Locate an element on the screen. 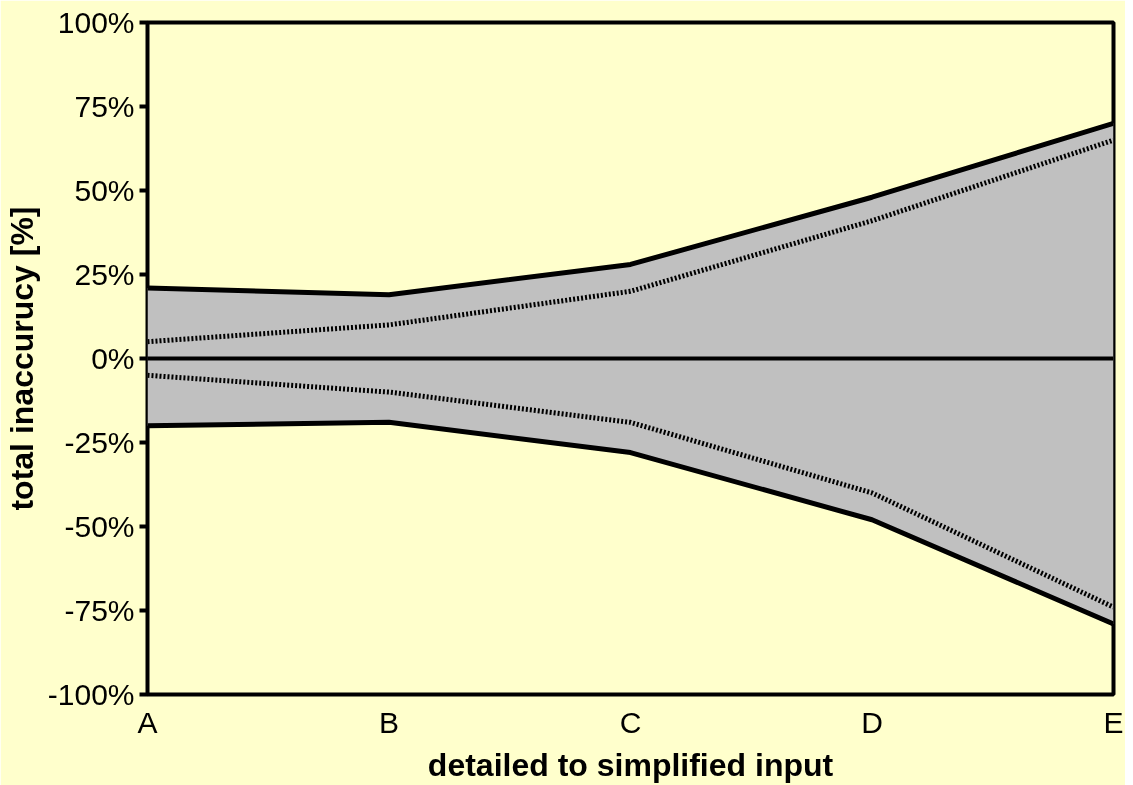 This screenshot has height=785, width=1133. x-tick-label: C is located at coordinates (630, 722).